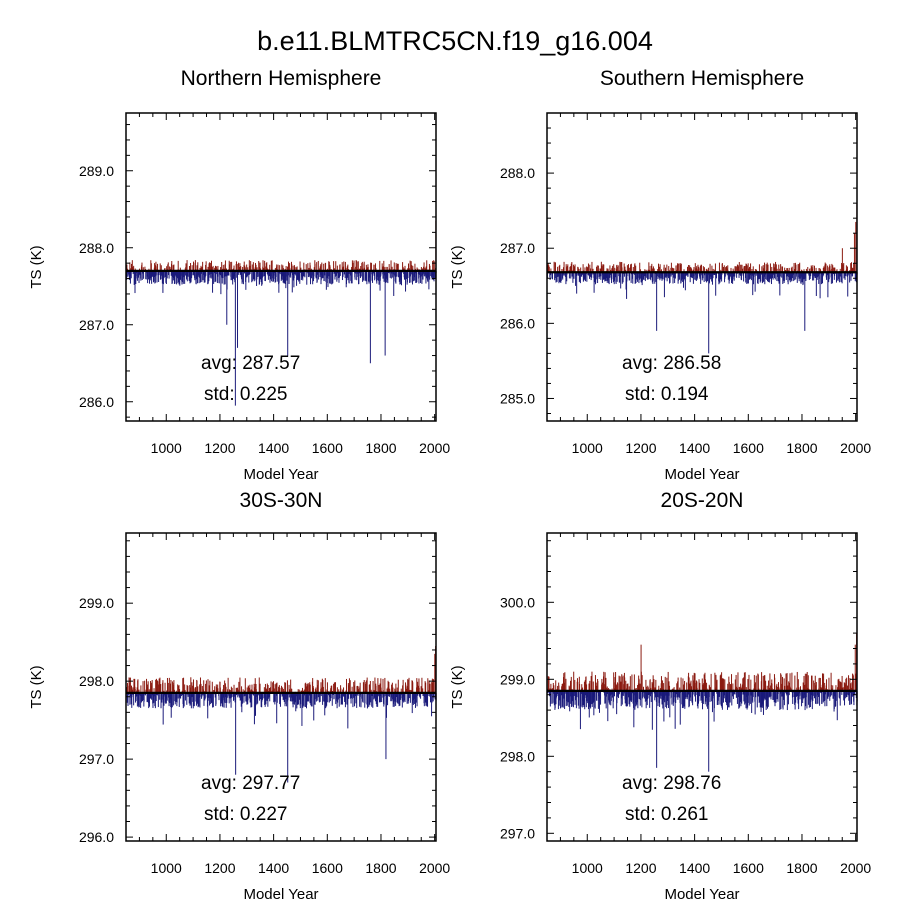  What do you see at coordinates (245, 394) in the screenshot?
I see `std-annotation: std: 0.225` at bounding box center [245, 394].